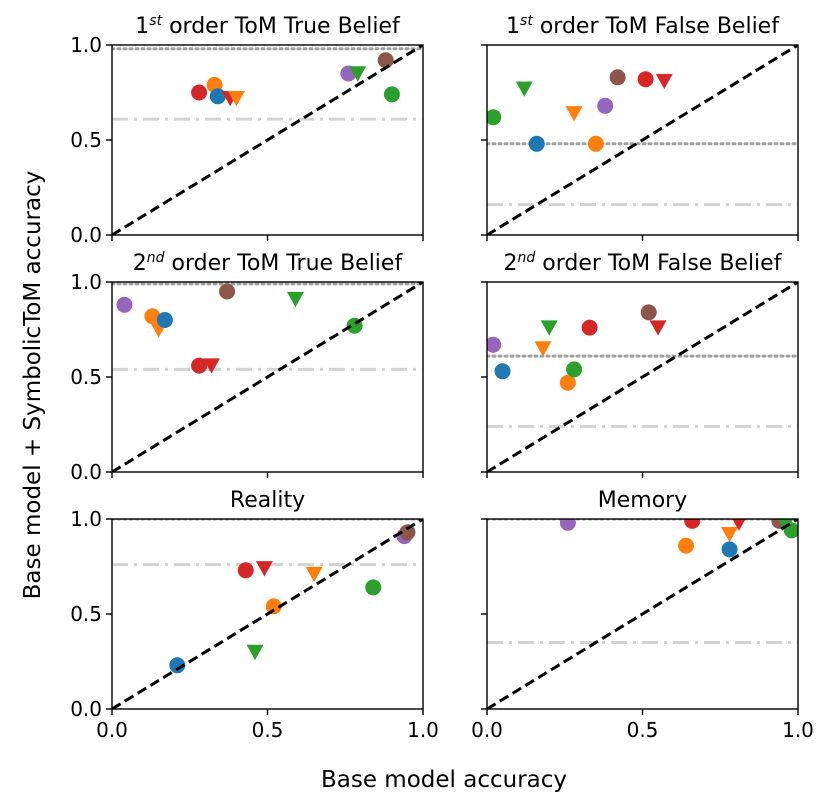 The image size is (830, 808). I want to click on subplot-4: 2nd order ToM False Belief, so click(640, 364).